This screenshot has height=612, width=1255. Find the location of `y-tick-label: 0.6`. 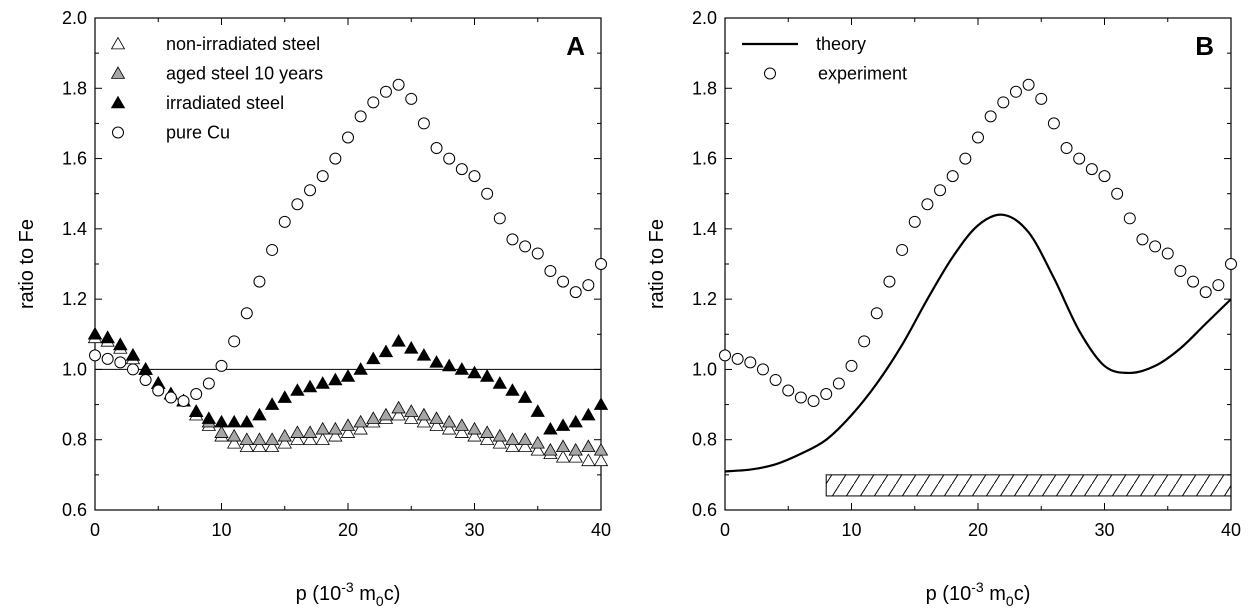

y-tick-label: 0.6 is located at coordinates (704, 510).